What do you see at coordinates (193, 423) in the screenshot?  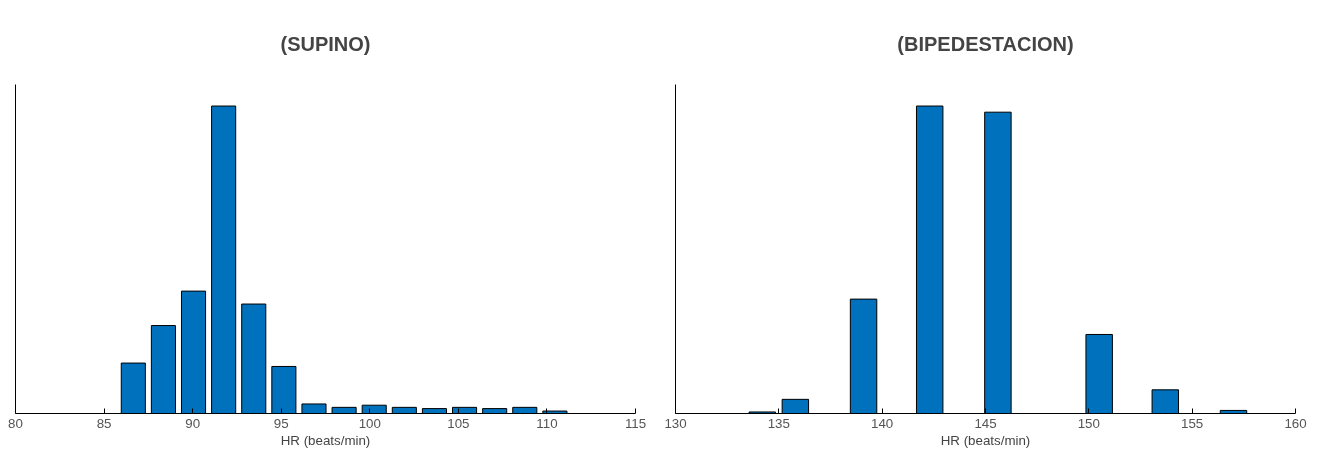 I see `x-tick-label: 90` at bounding box center [193, 423].